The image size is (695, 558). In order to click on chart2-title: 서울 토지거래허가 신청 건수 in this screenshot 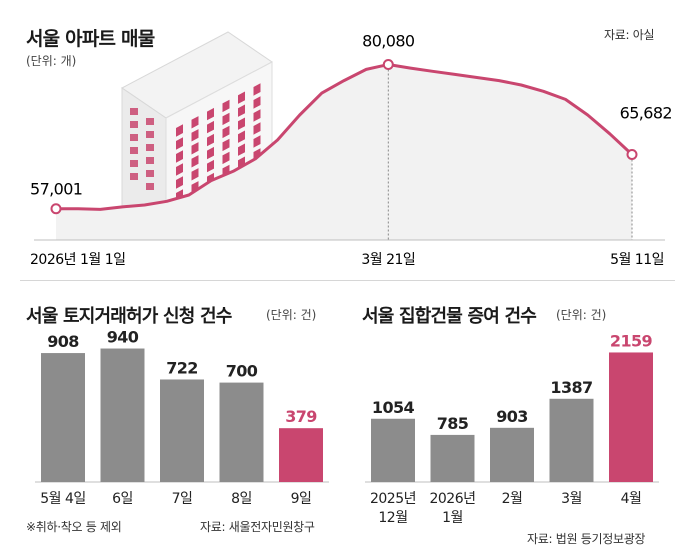, I will do `click(129, 316)`.